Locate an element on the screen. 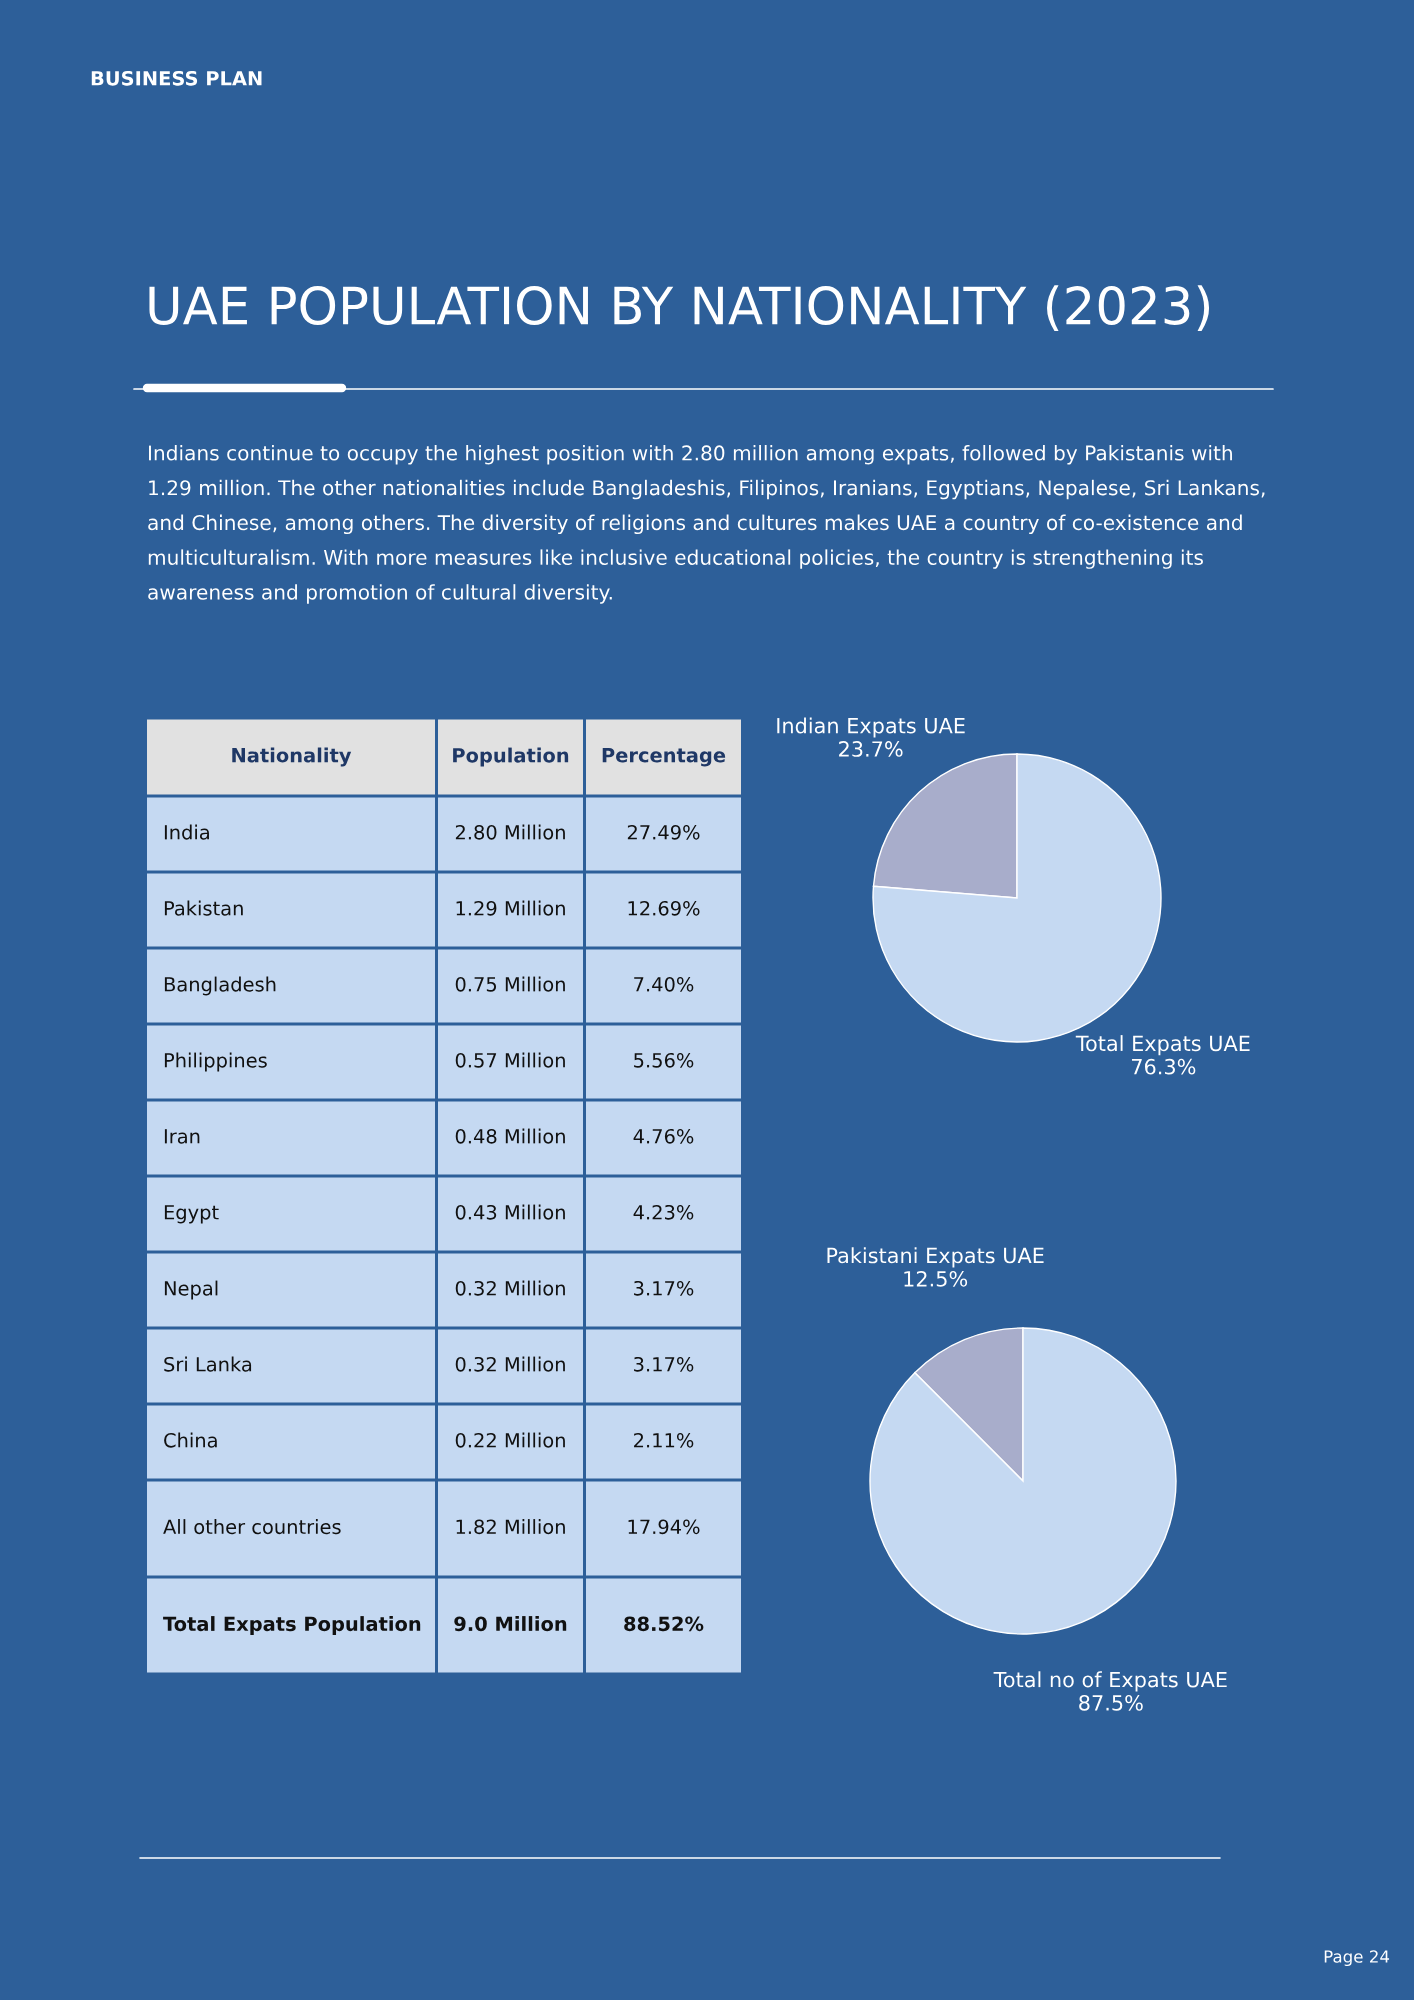 The height and width of the screenshot is (2000, 1414). category-label: Philippines is located at coordinates (215, 1062).